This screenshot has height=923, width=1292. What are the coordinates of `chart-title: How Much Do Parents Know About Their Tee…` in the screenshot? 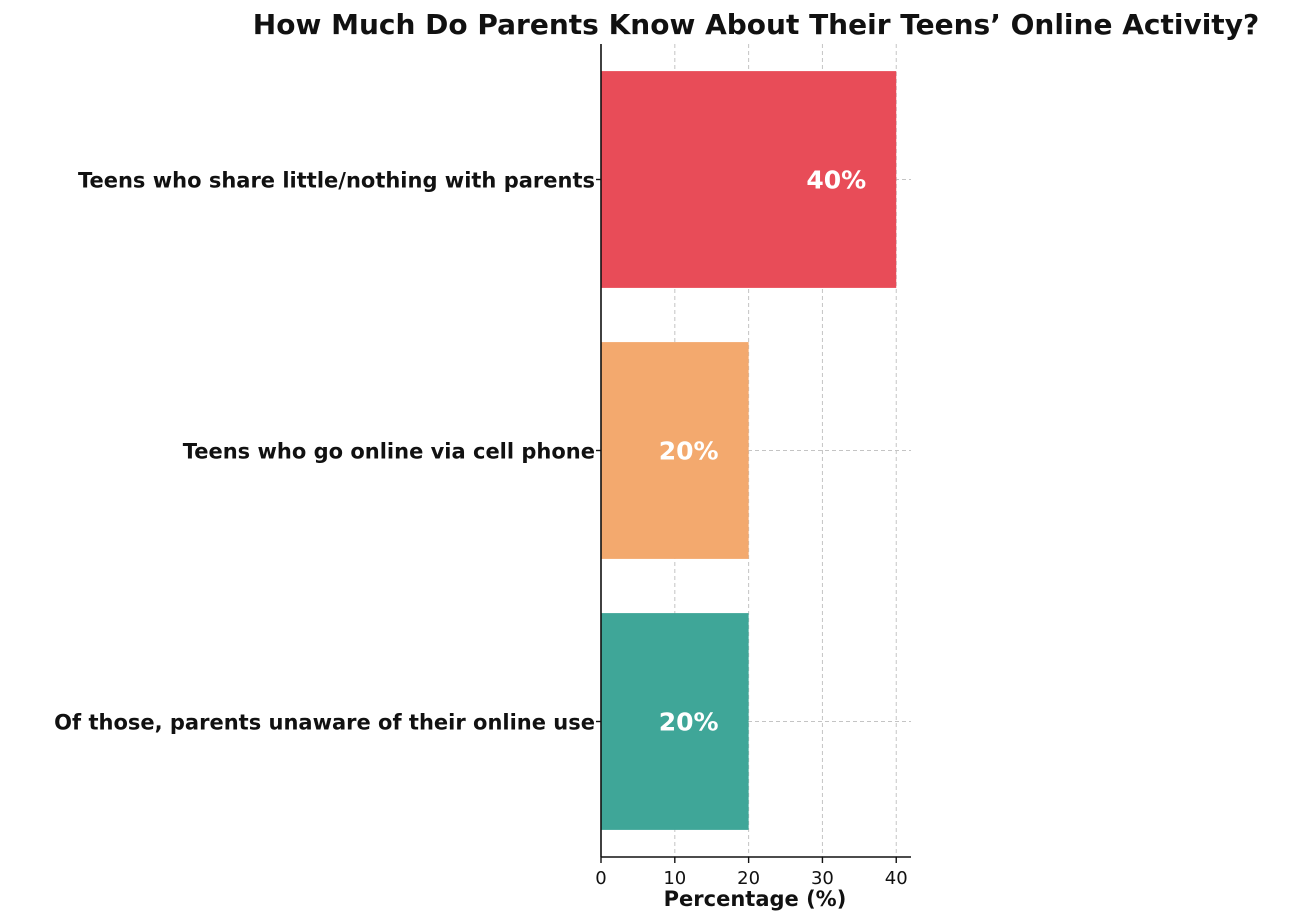 It's located at (756, 24).